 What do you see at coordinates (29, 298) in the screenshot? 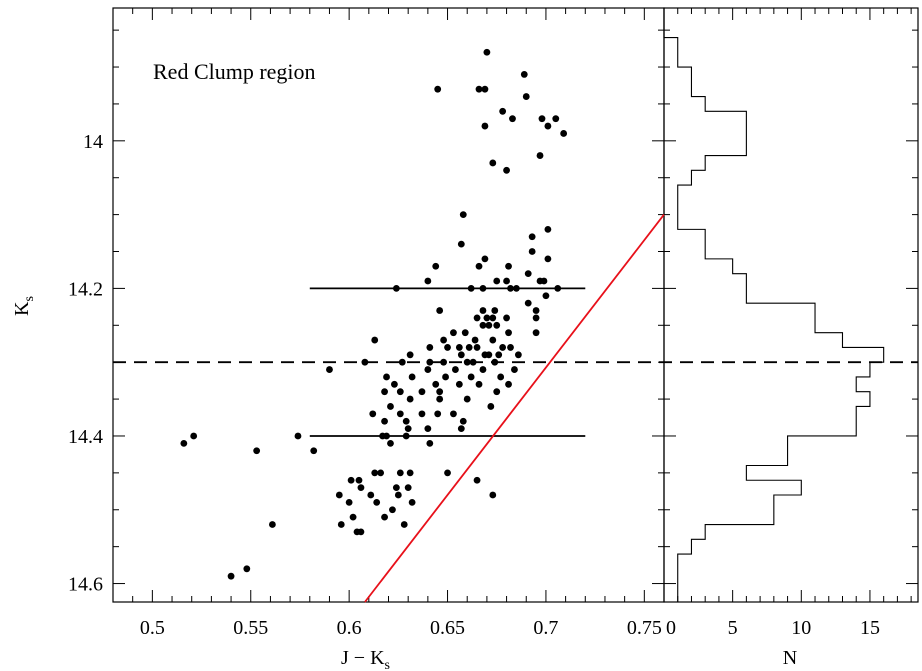
I see `y-axis-label-subscript: s` at bounding box center [29, 298].